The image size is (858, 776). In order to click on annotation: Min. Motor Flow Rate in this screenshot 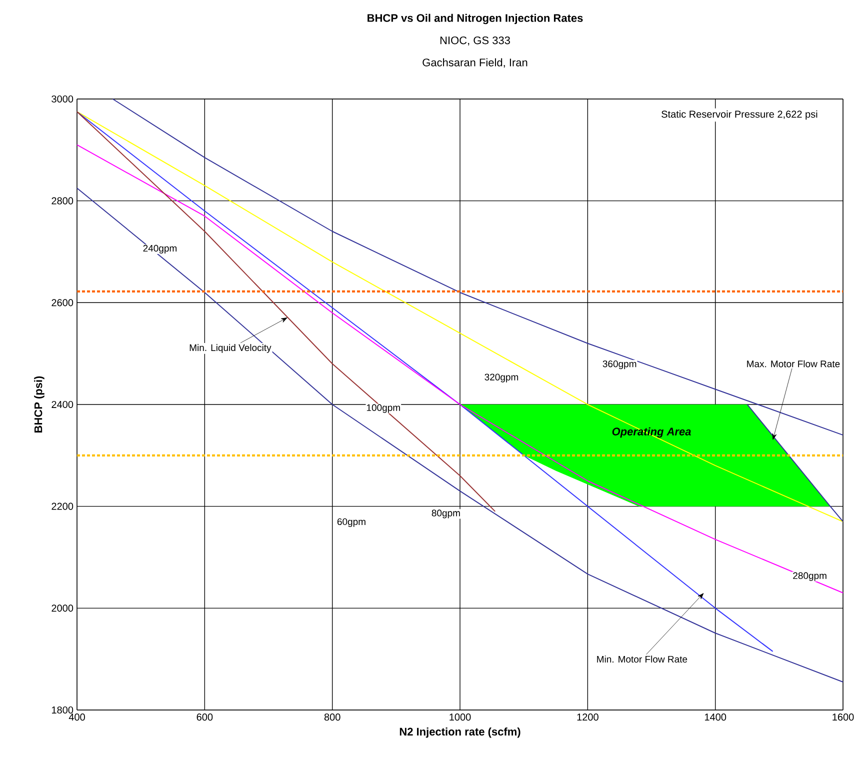, I will do `click(642, 659)`.